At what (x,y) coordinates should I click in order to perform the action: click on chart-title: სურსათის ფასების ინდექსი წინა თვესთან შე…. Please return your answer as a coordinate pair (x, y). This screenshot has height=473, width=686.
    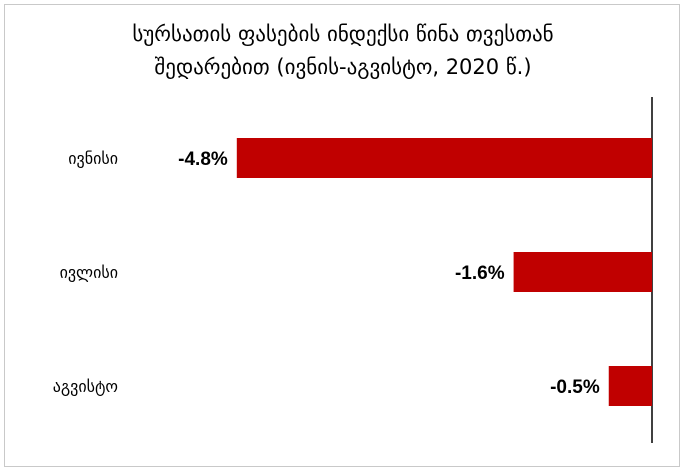
    Looking at the image, I should click on (343, 51).